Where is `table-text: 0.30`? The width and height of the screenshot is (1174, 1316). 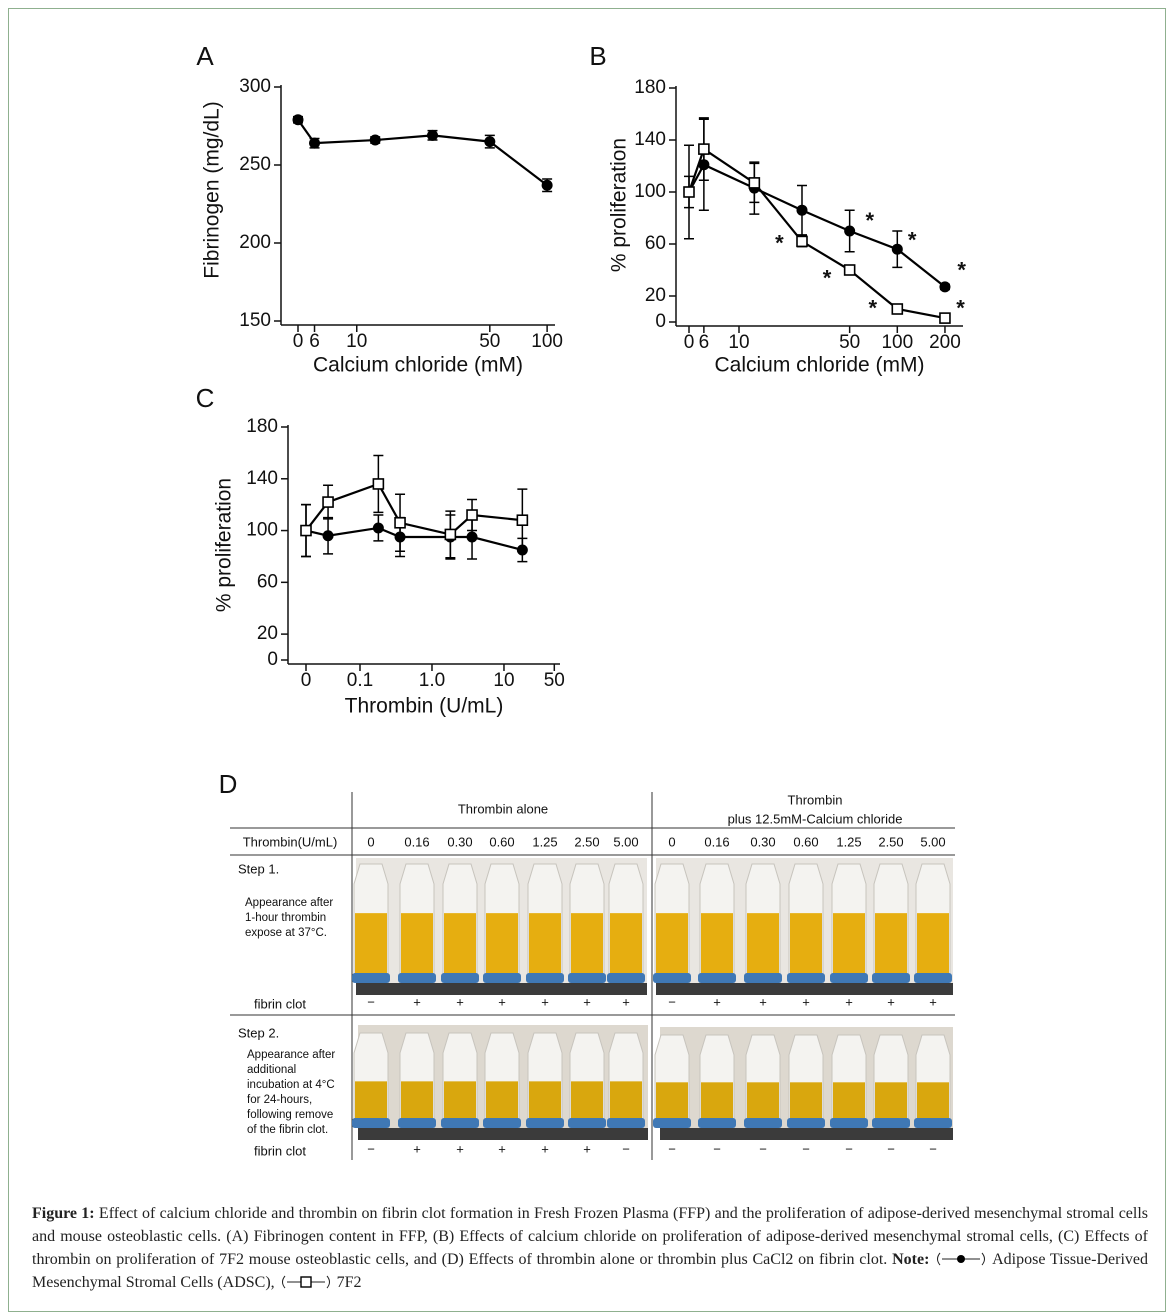 table-text: 0.30 is located at coordinates (762, 841).